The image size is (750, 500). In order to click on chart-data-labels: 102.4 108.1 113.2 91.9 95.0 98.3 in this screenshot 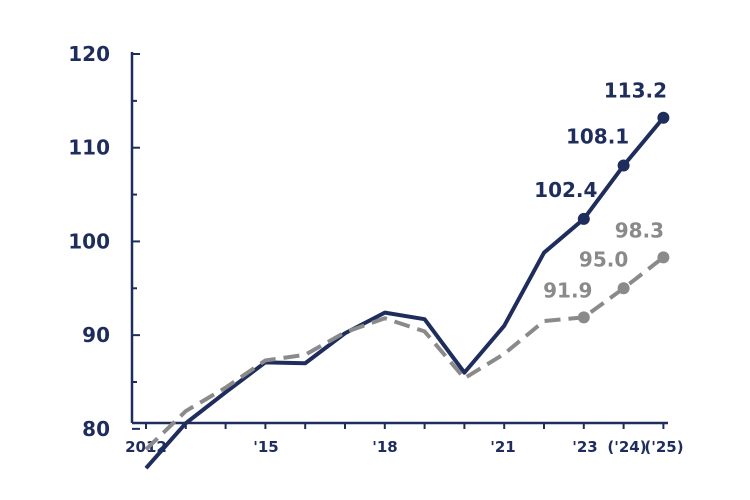, I will do `click(600, 191)`.